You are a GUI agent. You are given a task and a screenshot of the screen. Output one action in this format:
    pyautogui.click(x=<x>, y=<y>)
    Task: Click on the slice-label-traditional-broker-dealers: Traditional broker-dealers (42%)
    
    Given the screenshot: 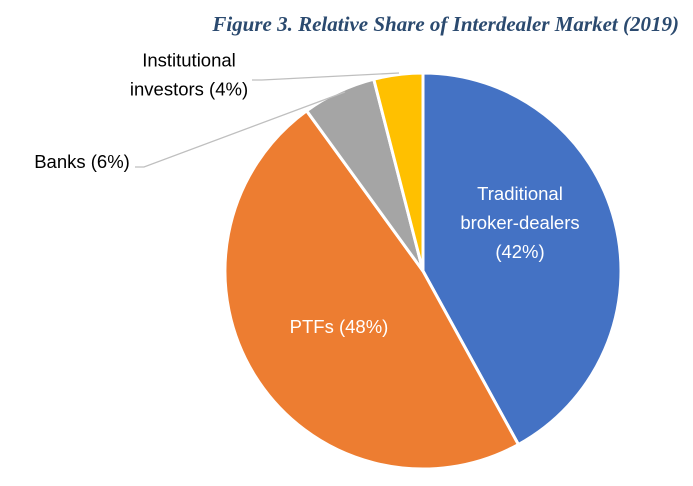 What is the action you would take?
    pyautogui.click(x=519, y=222)
    